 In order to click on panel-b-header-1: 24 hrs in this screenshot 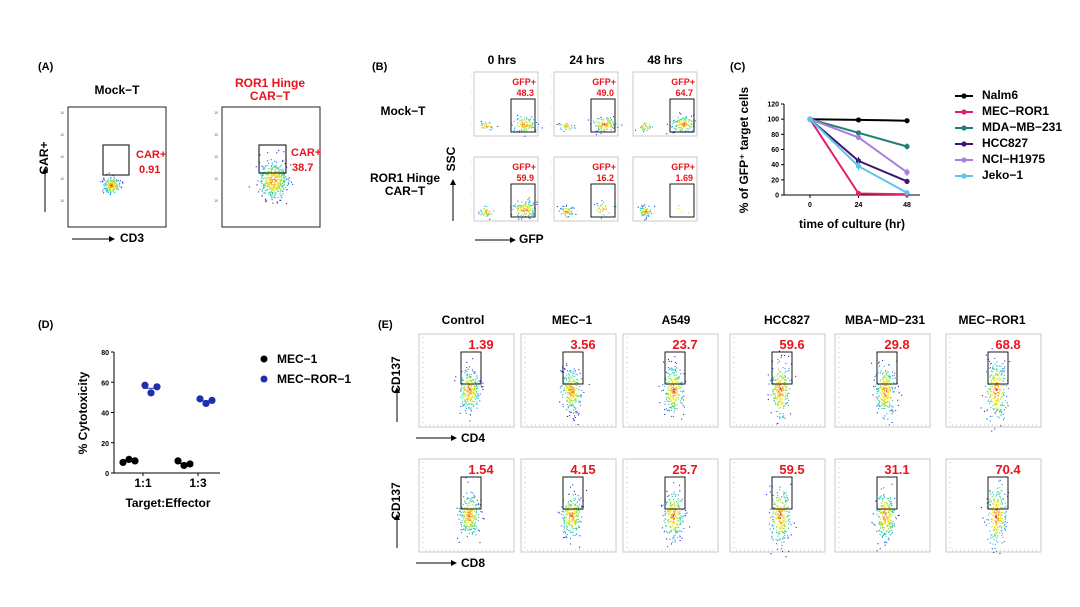, I will do `click(587, 60)`.